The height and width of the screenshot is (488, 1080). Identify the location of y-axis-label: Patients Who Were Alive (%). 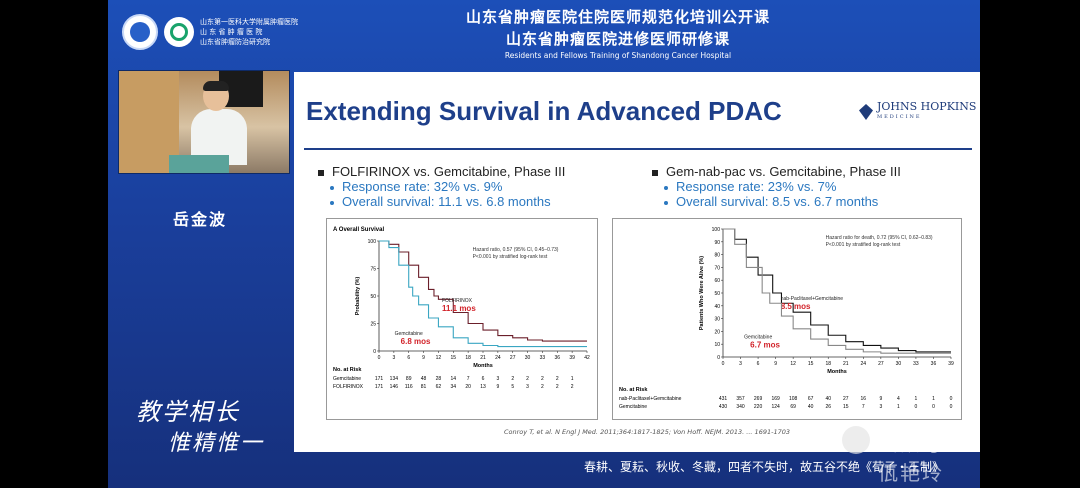
(702, 293).